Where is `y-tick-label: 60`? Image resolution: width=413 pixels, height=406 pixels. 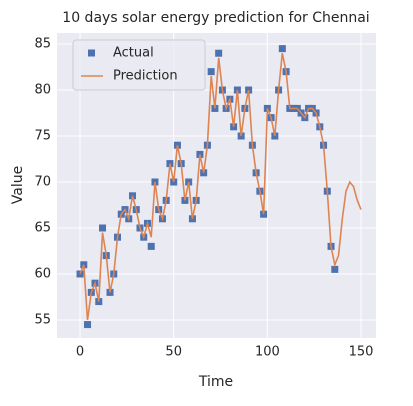
y-tick-label: 60 is located at coordinates (42, 273).